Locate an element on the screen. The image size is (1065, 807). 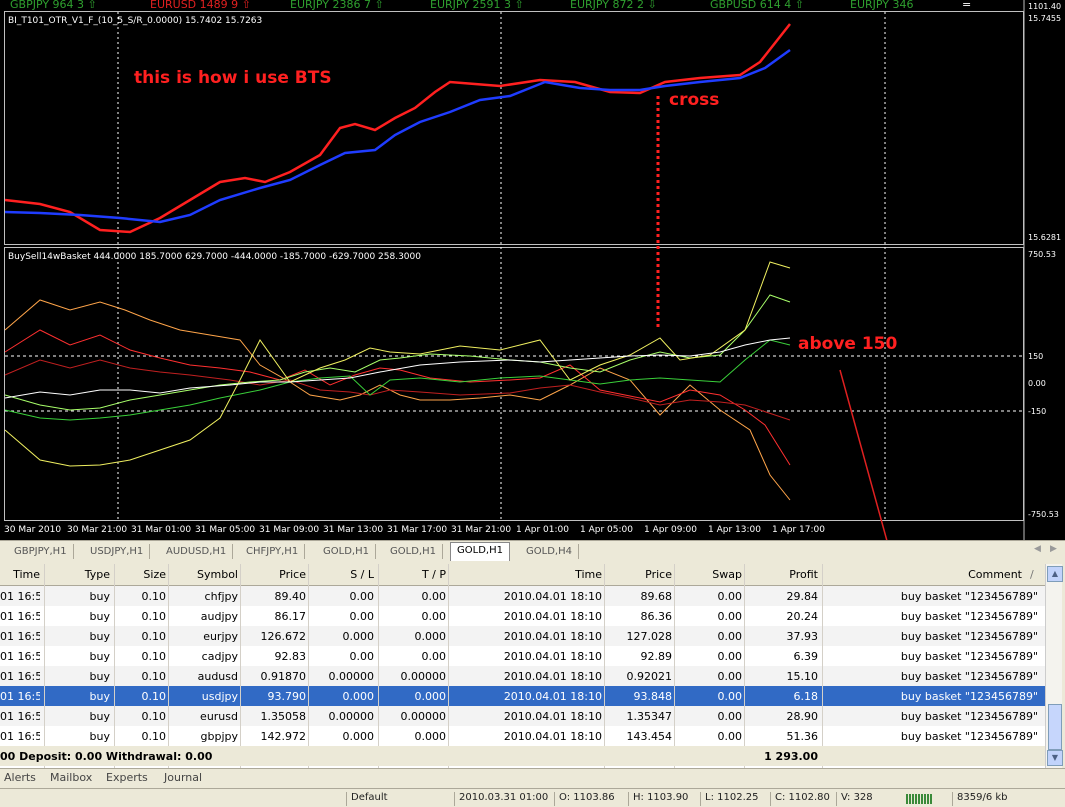
cell-close-price: 93.848 is located at coordinates (653, 696).